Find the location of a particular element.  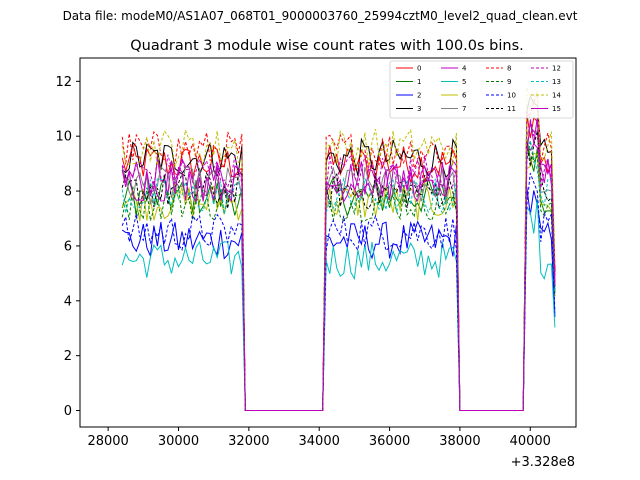

x-tick-label: 34000 is located at coordinates (319, 441).